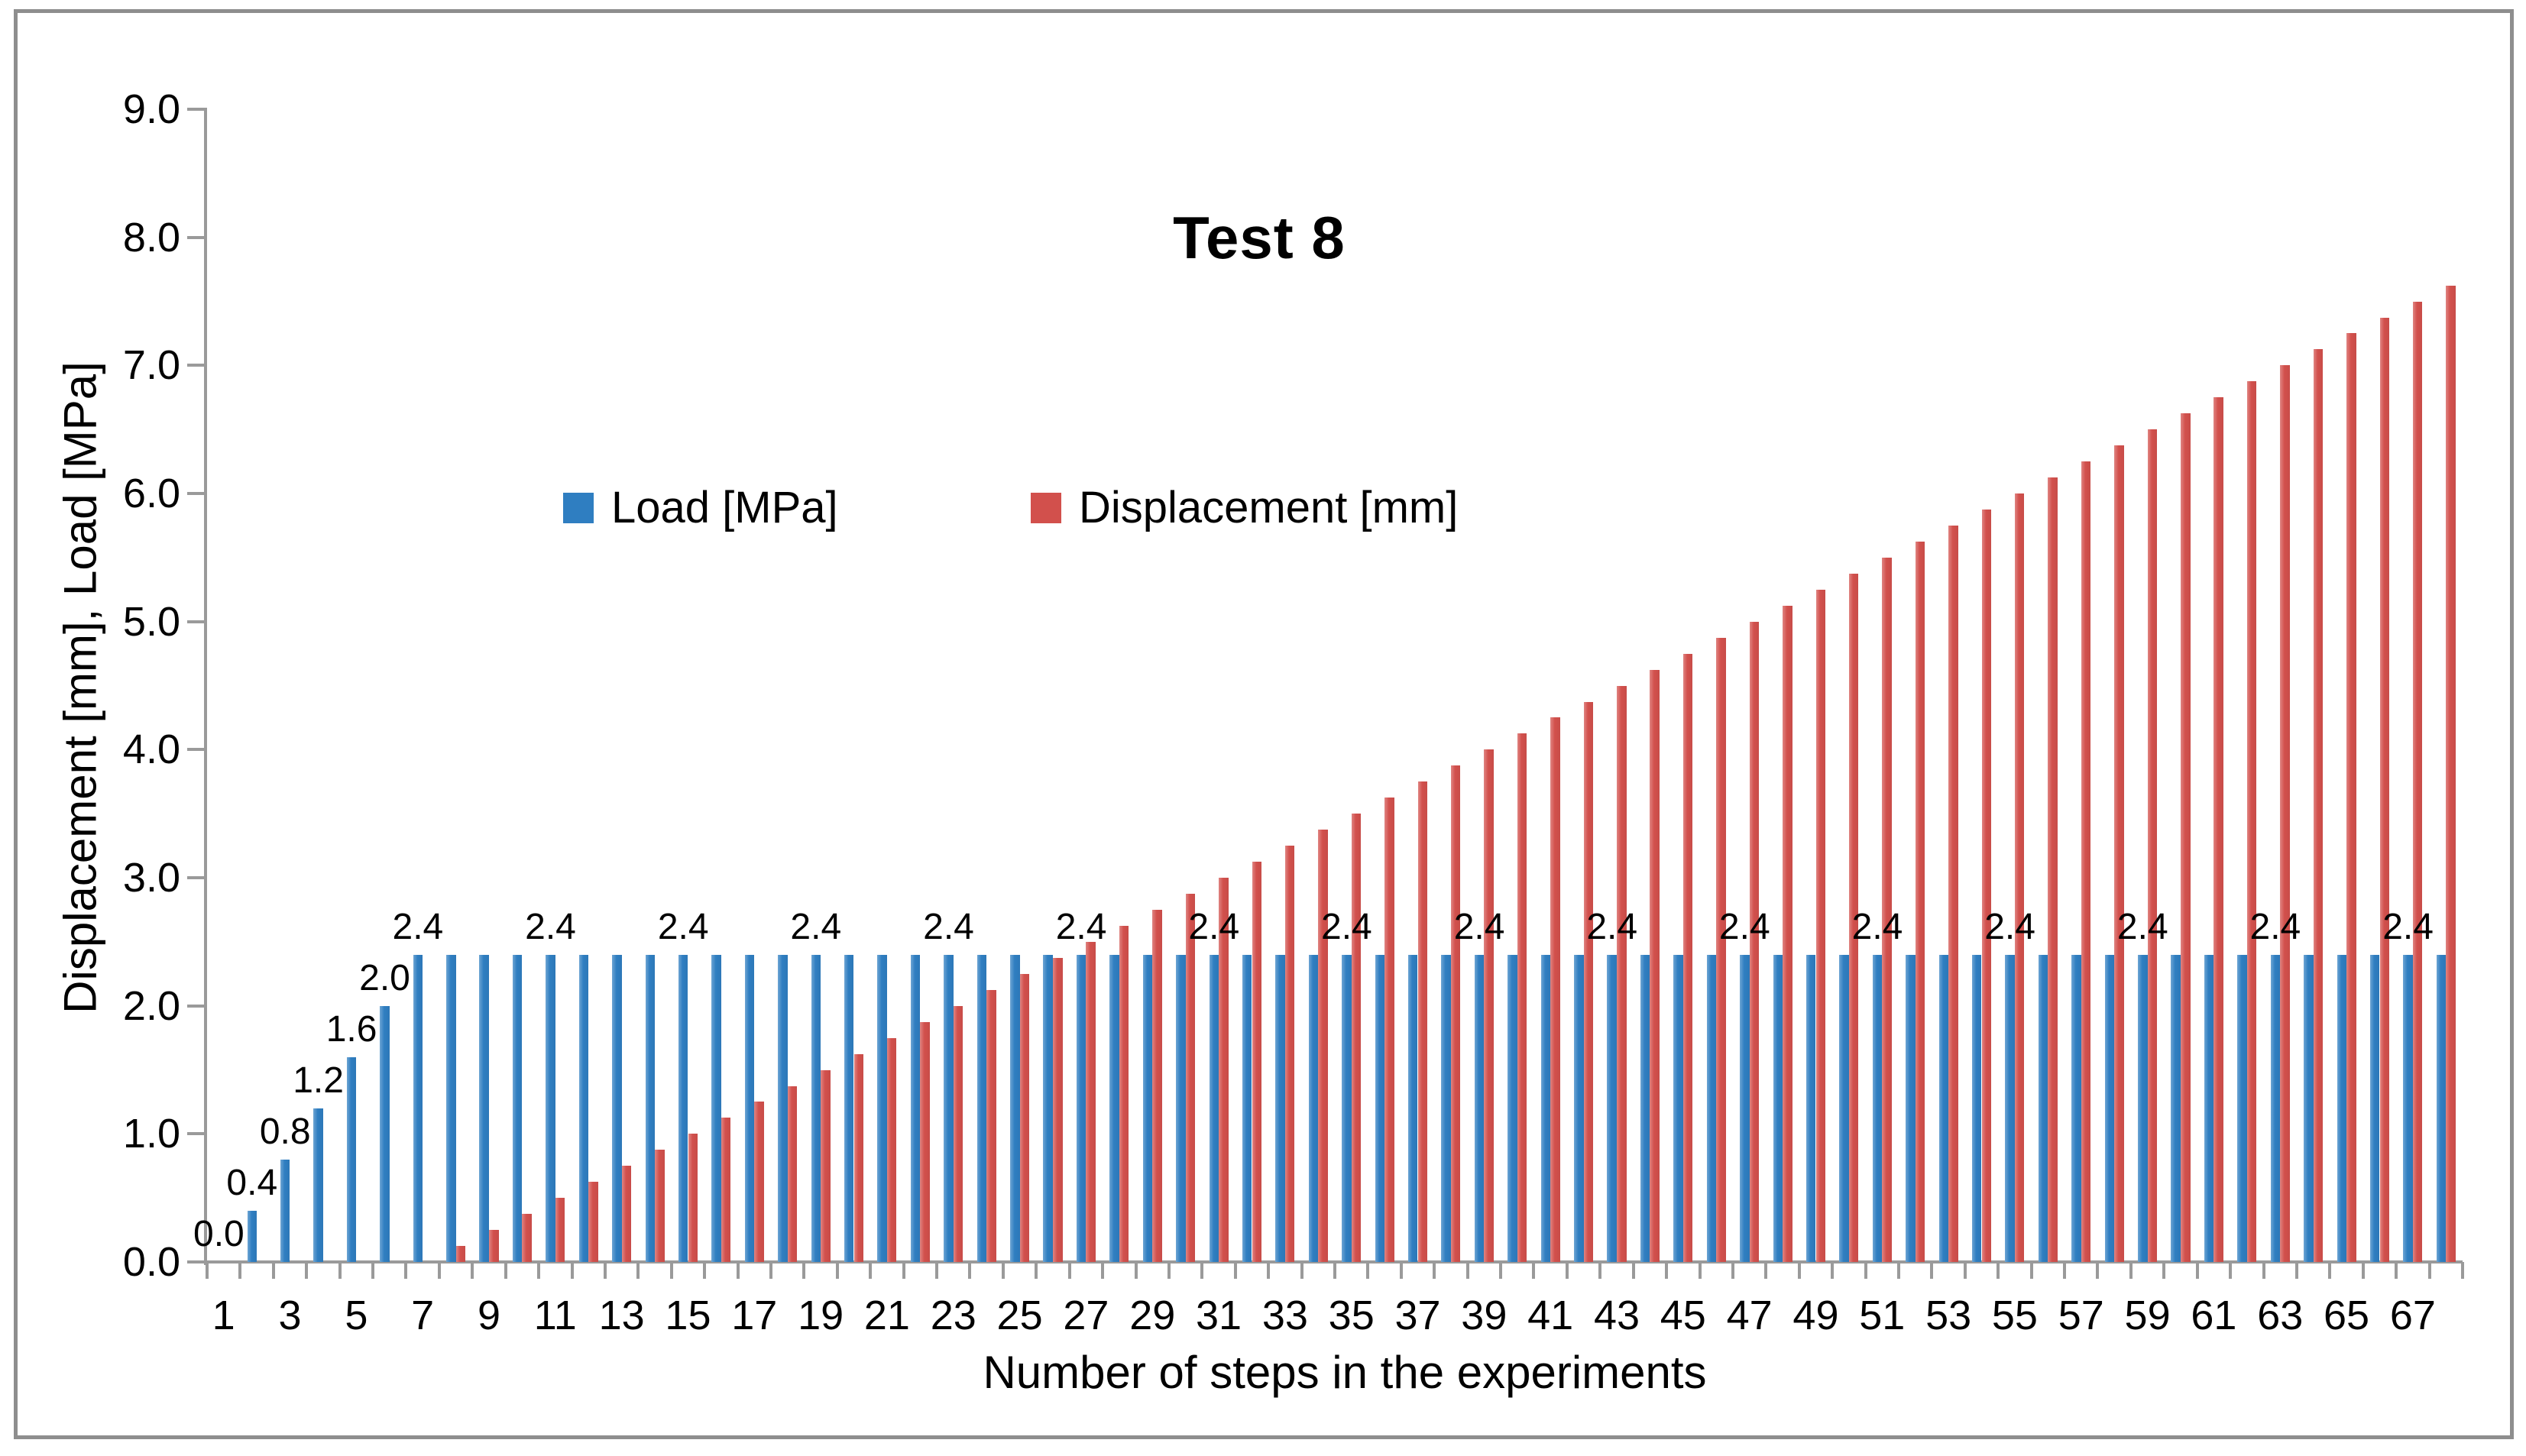  Describe the element at coordinates (151, 621) in the screenshot. I see `y-tick-label: 5.0` at that location.